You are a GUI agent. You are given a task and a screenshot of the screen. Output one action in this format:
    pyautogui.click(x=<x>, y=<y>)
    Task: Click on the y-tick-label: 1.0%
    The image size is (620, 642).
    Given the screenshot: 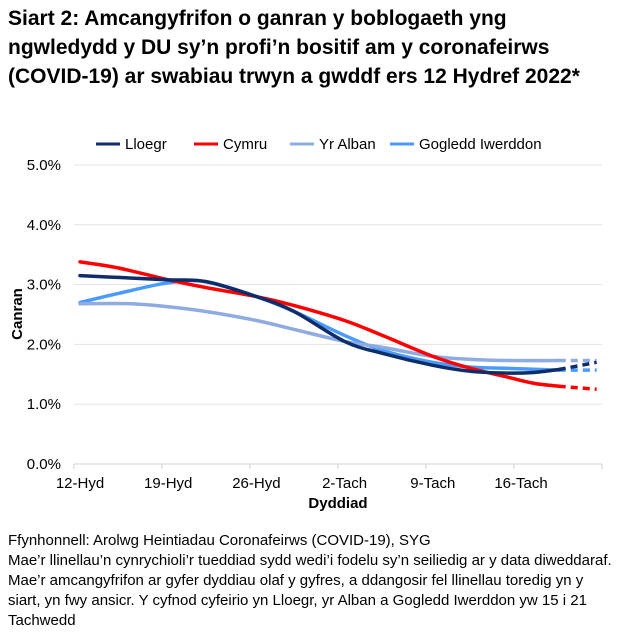 What is the action you would take?
    pyautogui.click(x=44, y=404)
    